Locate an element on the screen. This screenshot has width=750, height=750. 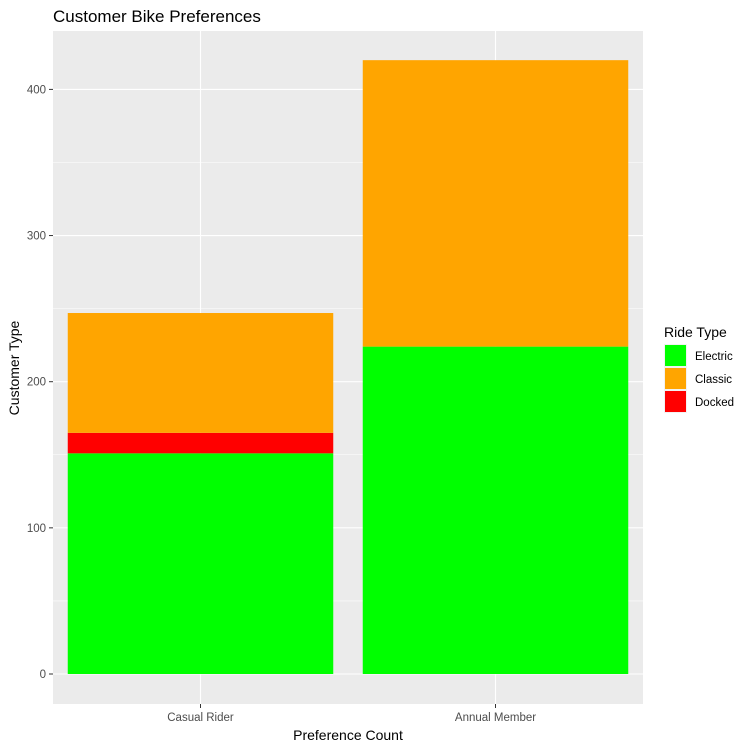
chart-title: Customer Bike Preferences is located at coordinates (157, 16).